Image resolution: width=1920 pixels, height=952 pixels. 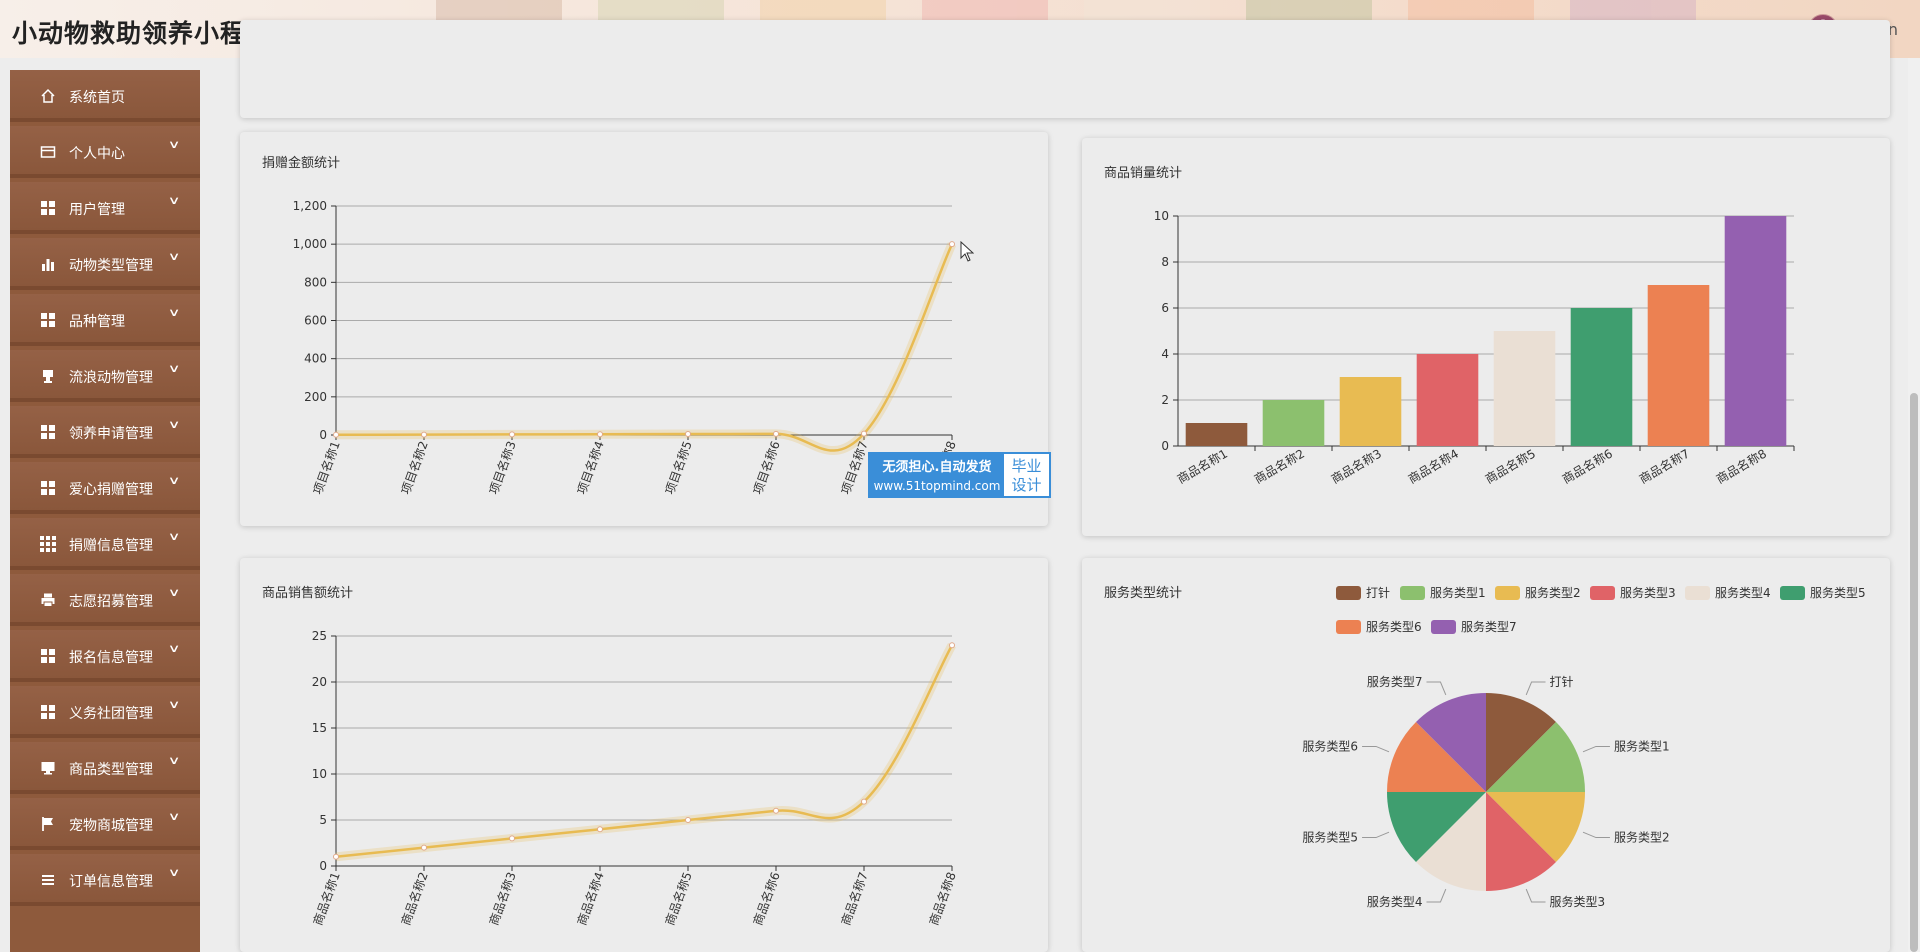 I want to click on sidebar-item-1: 系统首页, so click(x=105, y=96).